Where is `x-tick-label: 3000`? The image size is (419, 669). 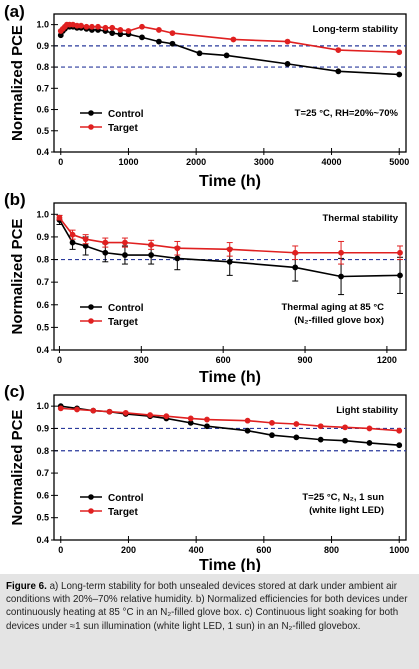 x-tick-label: 3000 is located at coordinates (264, 162).